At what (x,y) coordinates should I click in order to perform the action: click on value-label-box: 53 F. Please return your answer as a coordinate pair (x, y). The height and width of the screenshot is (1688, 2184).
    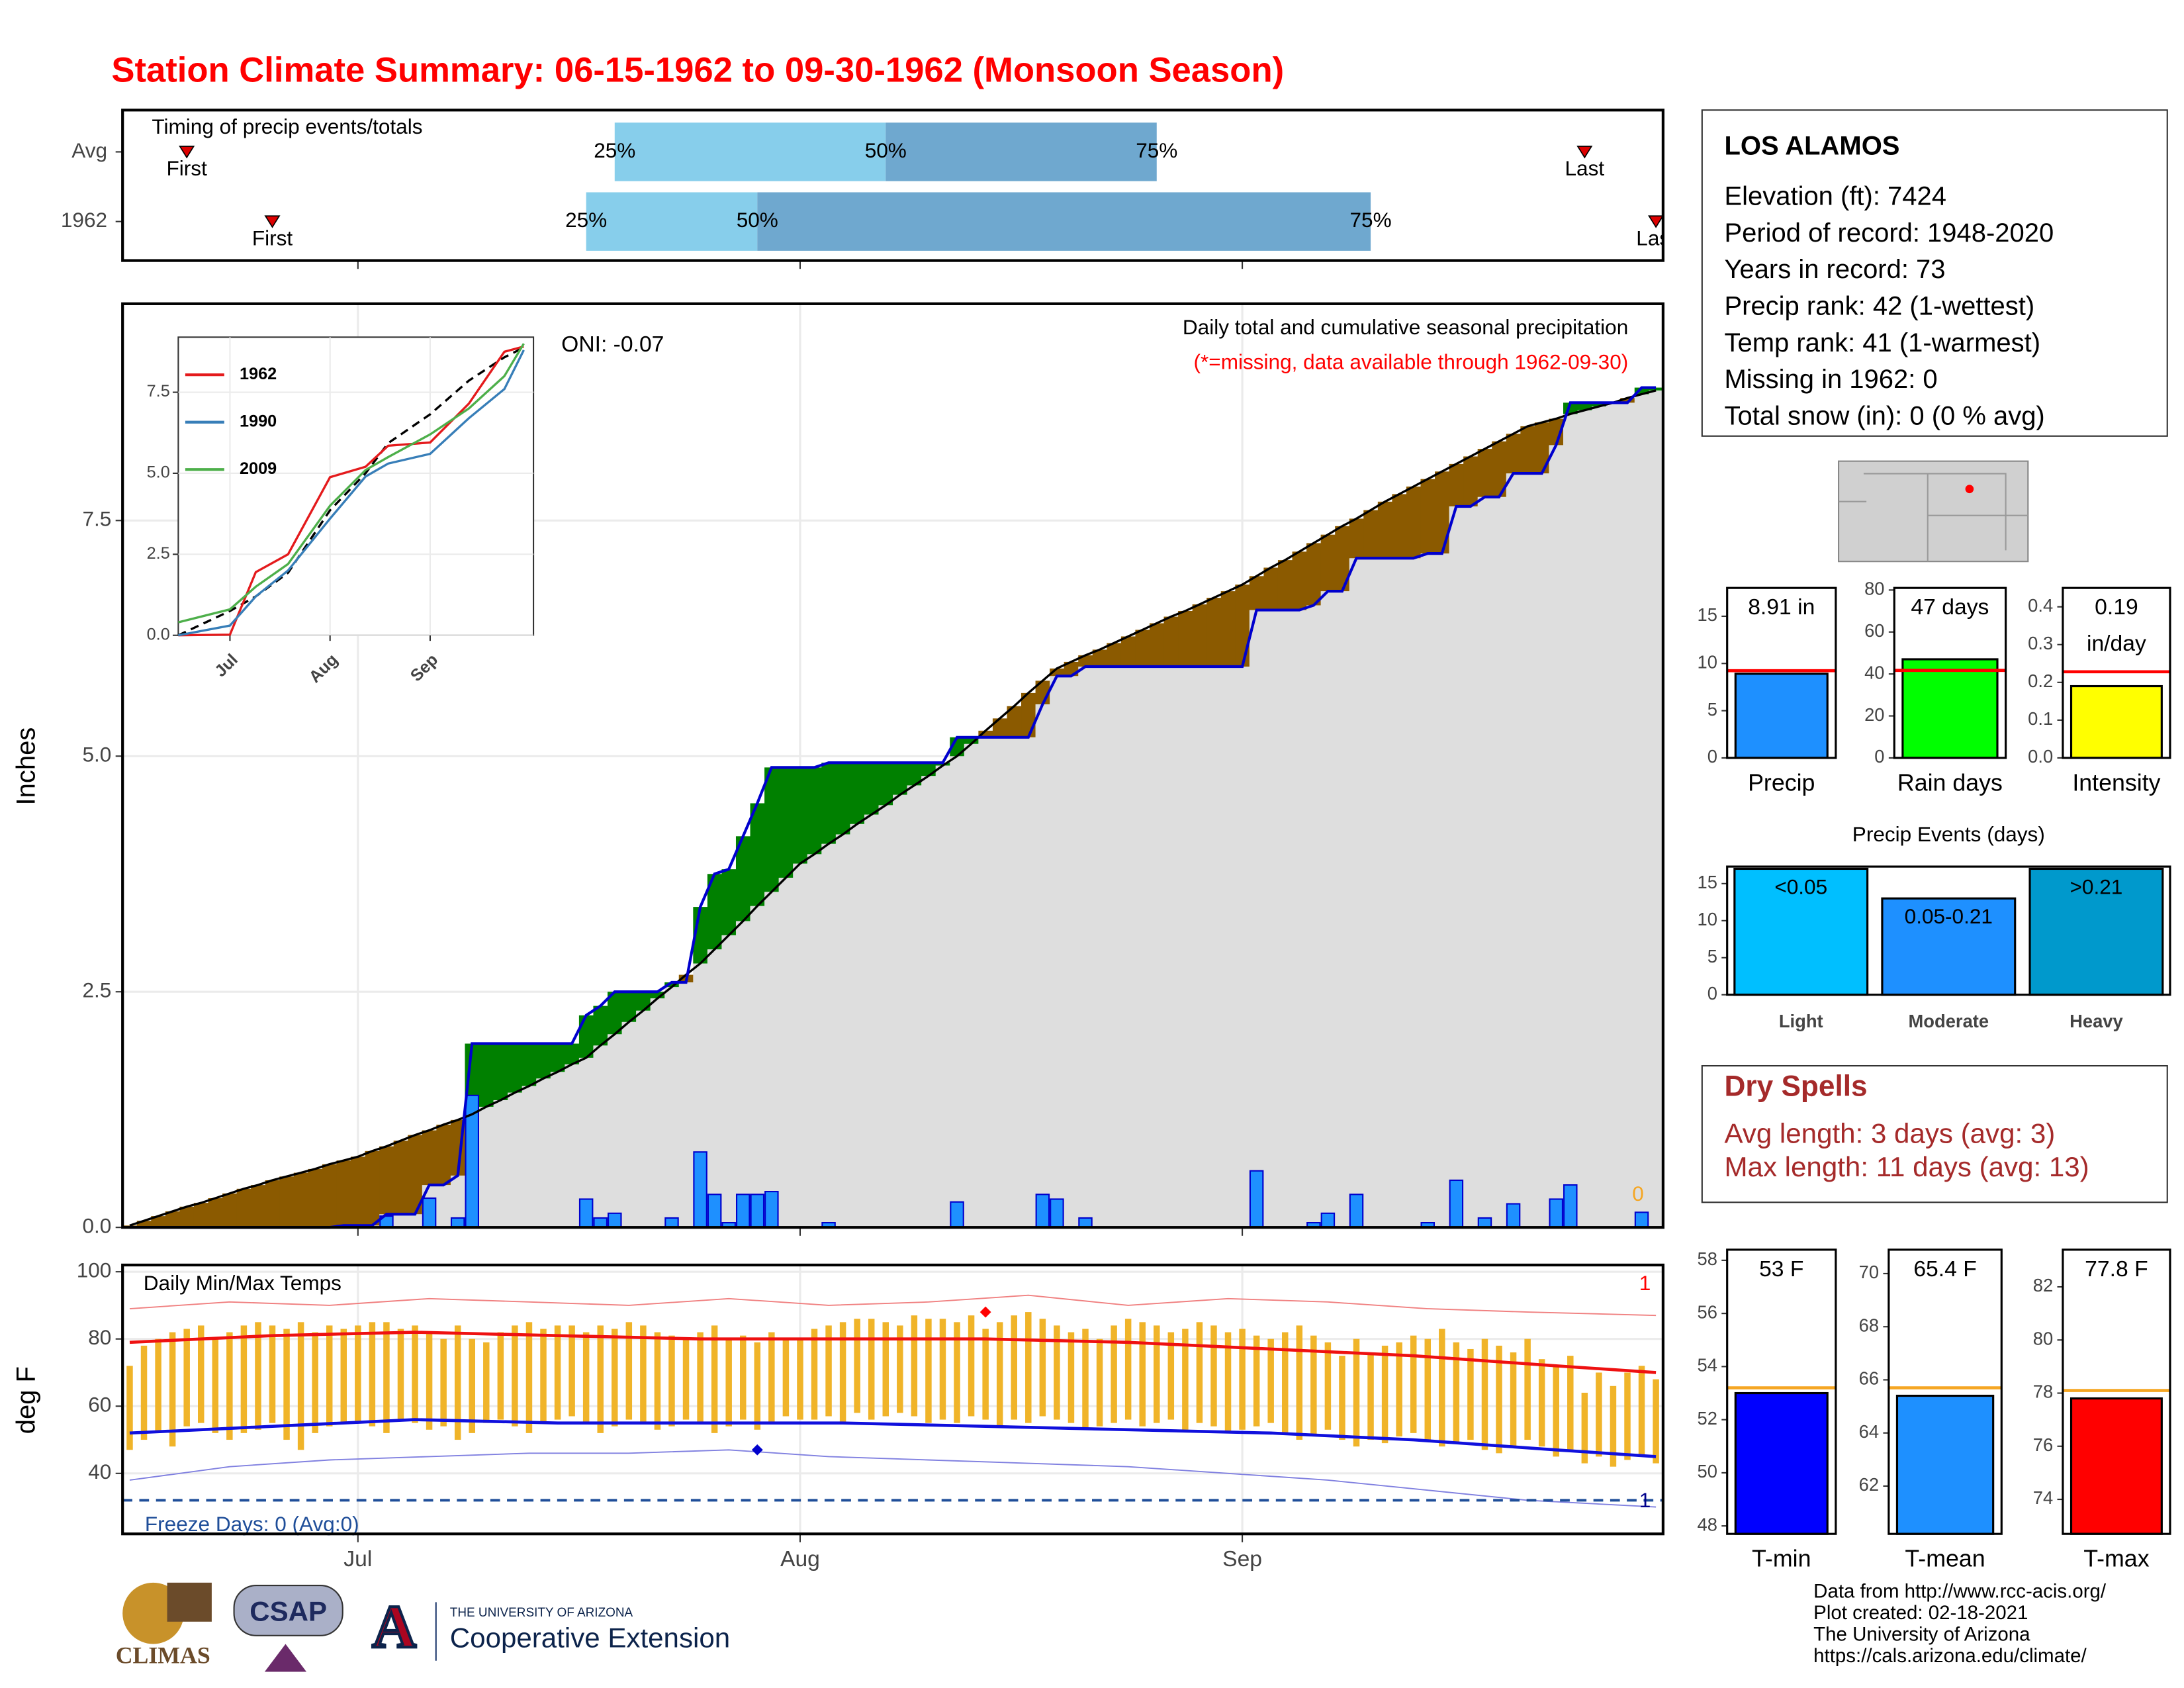
    Looking at the image, I should click on (1781, 1270).